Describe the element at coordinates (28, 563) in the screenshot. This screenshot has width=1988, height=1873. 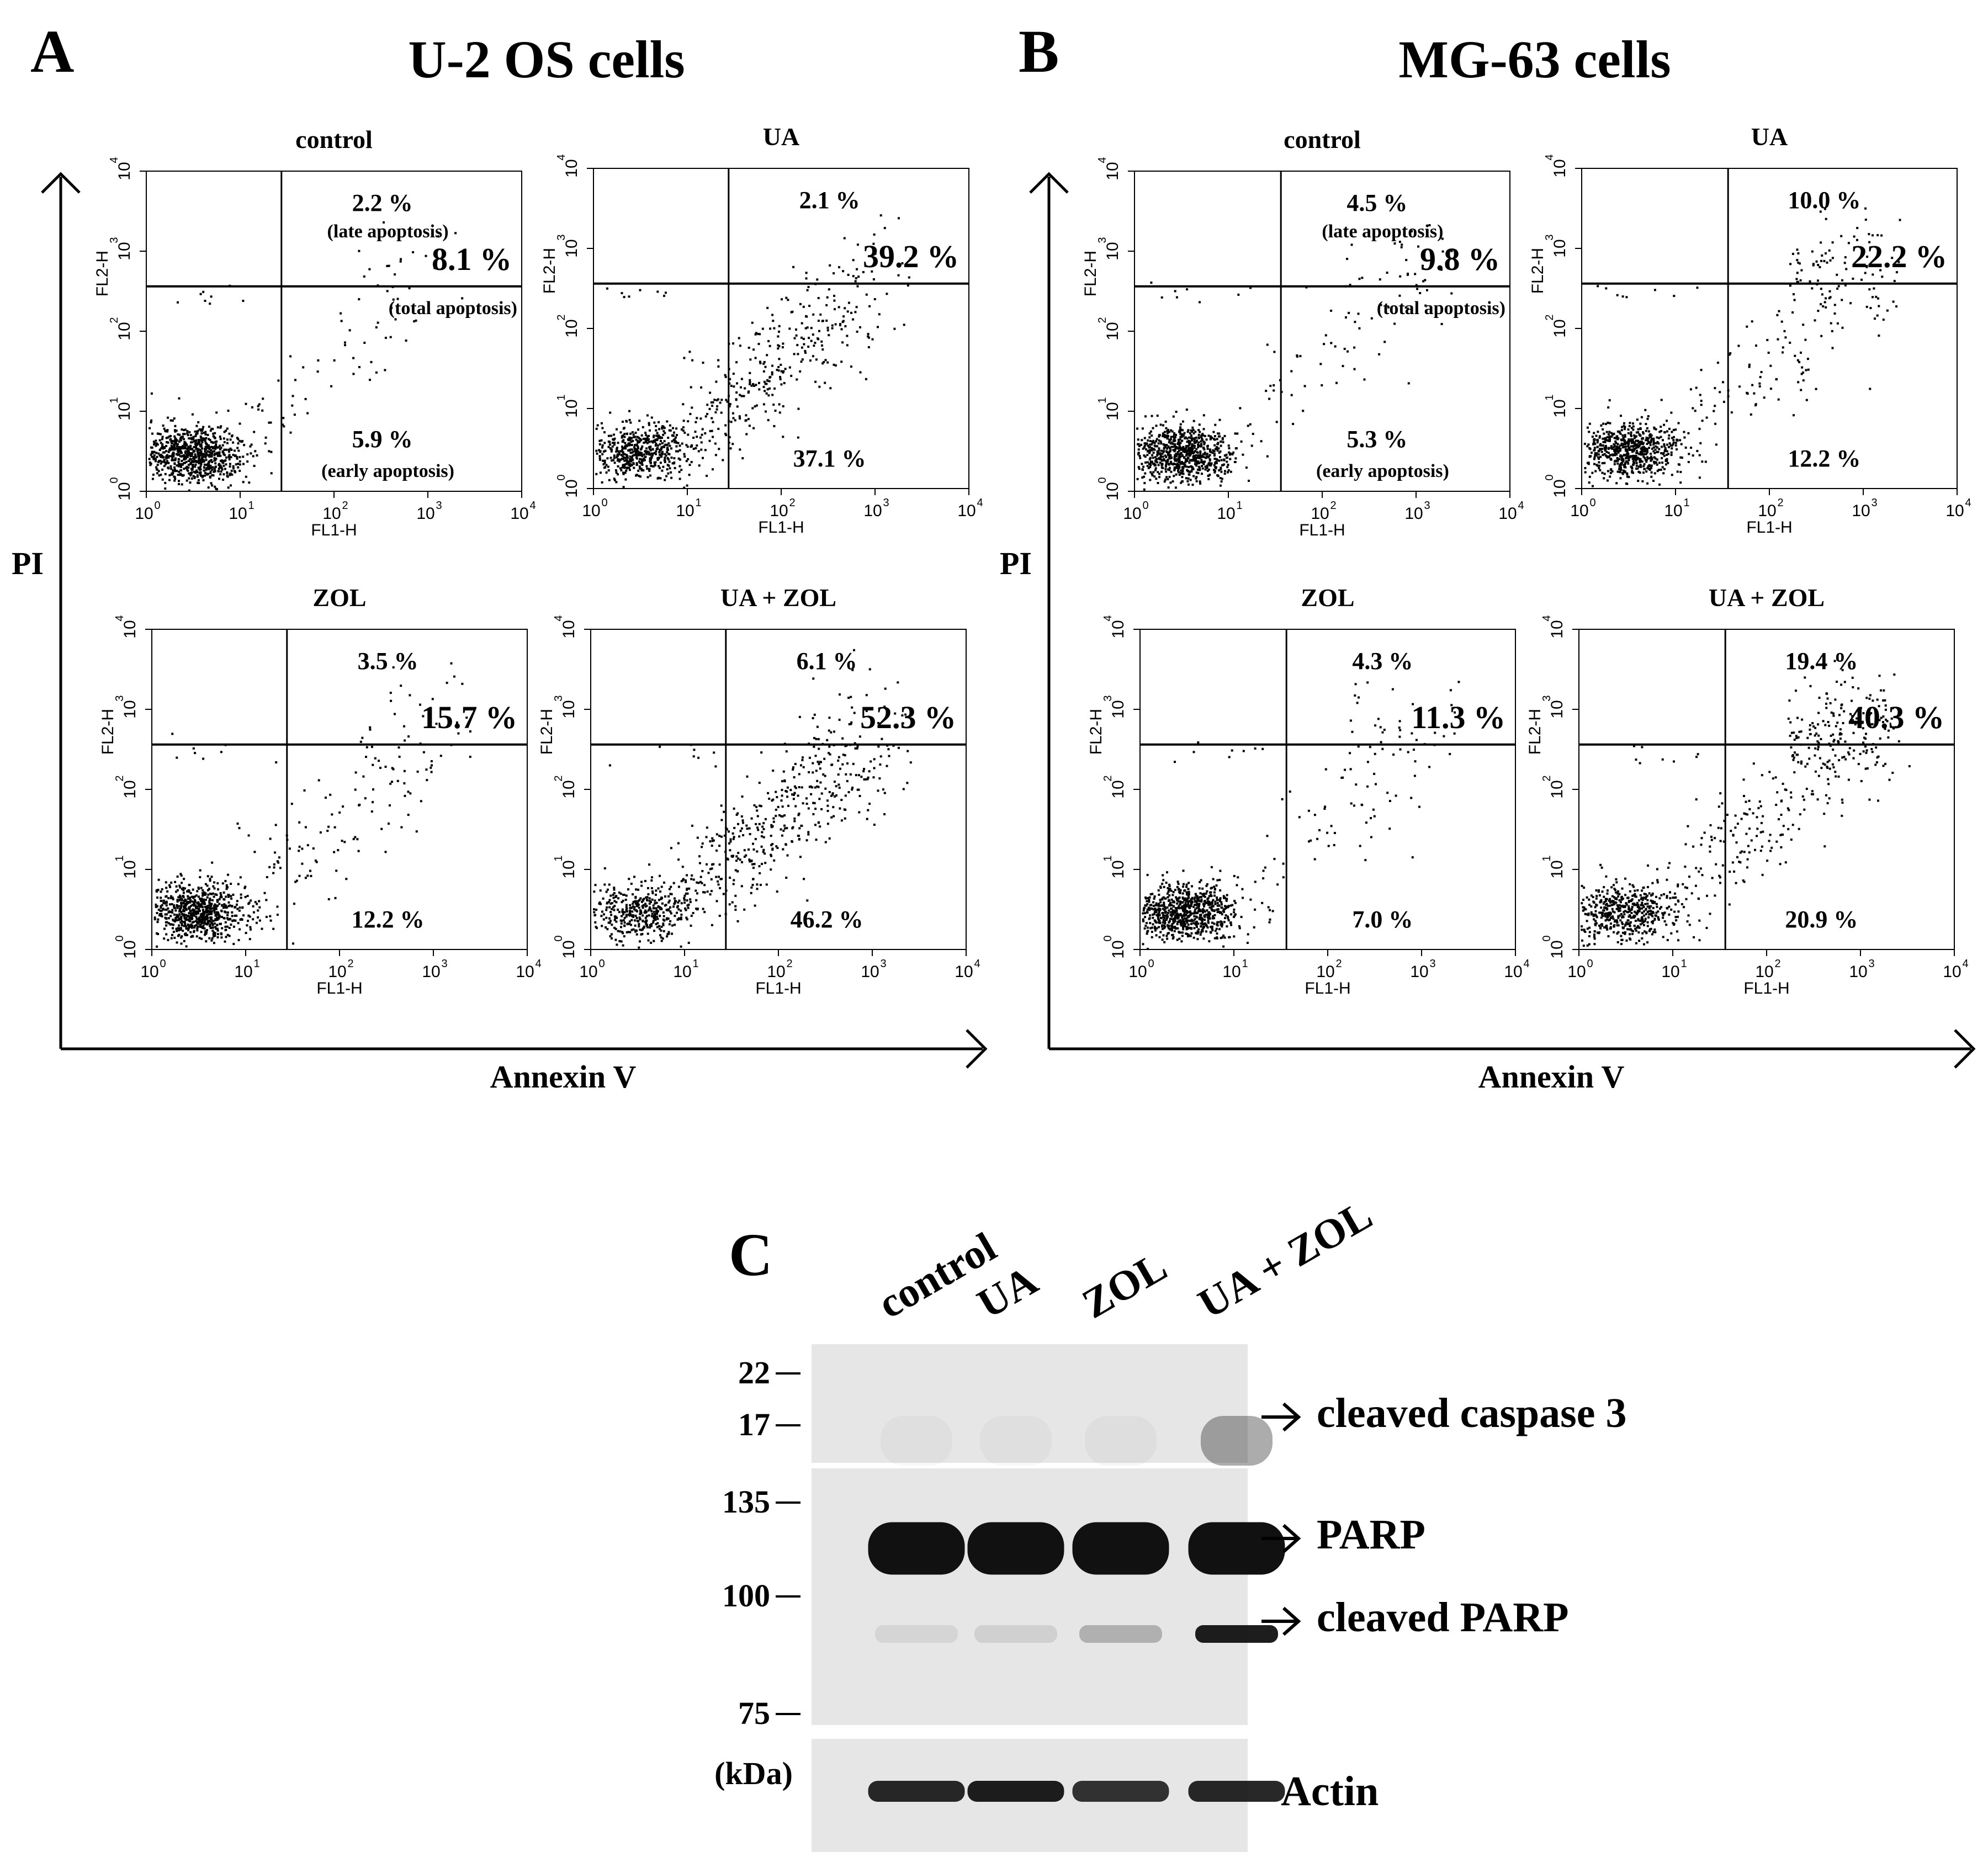
I see `y-axis-label: PI` at that location.